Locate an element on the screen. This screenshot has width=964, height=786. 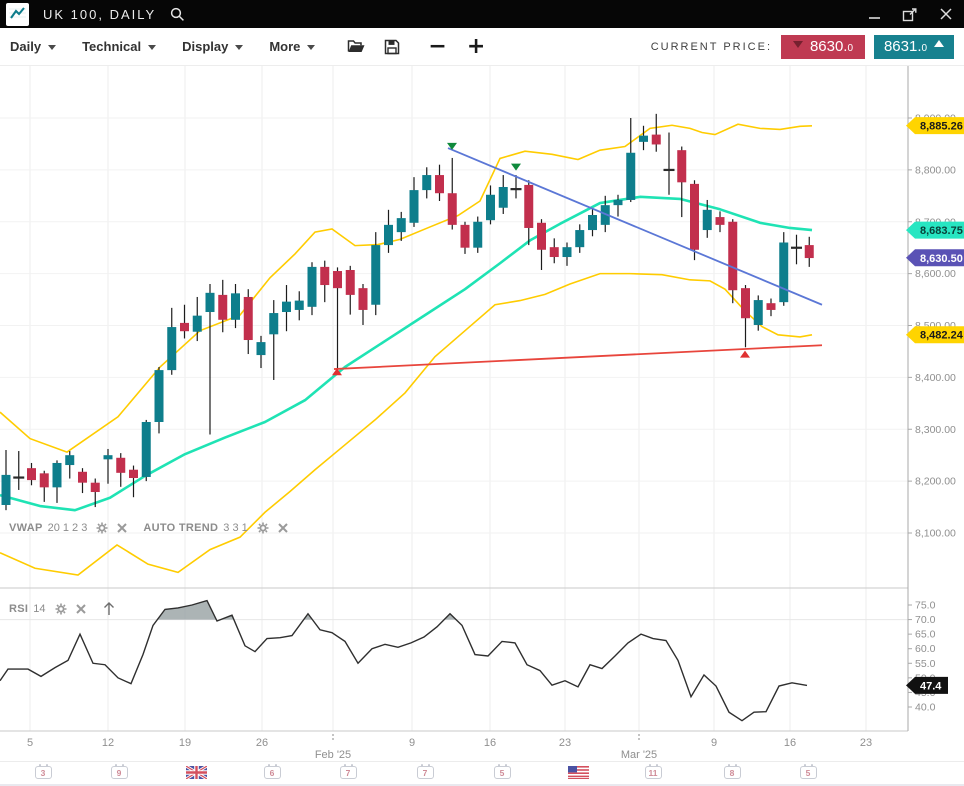
svg-text: 8,683.75 is located at coordinates (941, 231).